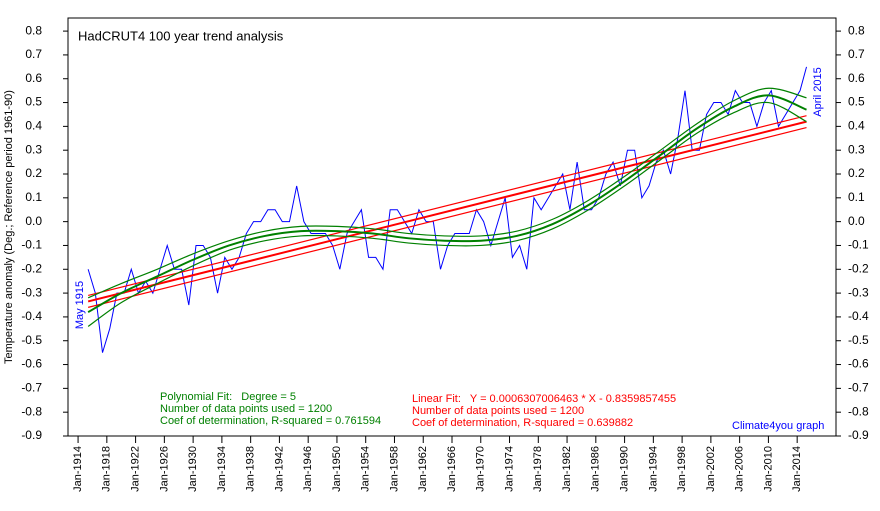  What do you see at coordinates (768, 469) in the screenshot?
I see `x-tick-label: Jan-2010` at bounding box center [768, 469].